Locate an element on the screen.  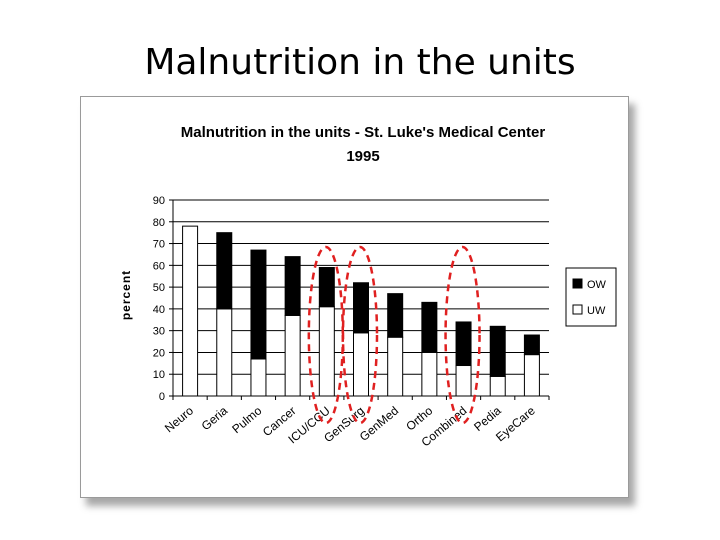
bar-uw-neuro is located at coordinates (190, 311).